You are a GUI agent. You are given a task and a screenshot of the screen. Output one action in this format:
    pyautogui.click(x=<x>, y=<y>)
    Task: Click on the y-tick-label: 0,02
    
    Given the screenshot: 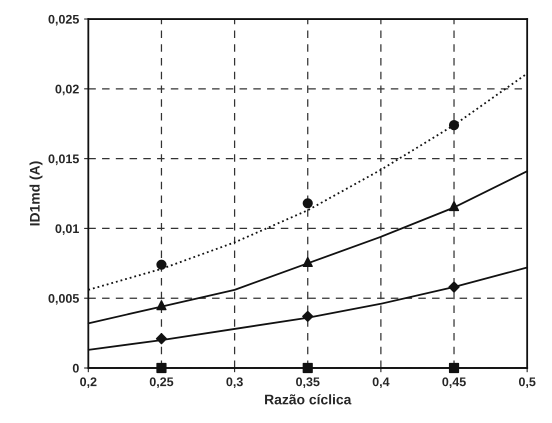 What is the action you would take?
    pyautogui.click(x=67, y=90)
    